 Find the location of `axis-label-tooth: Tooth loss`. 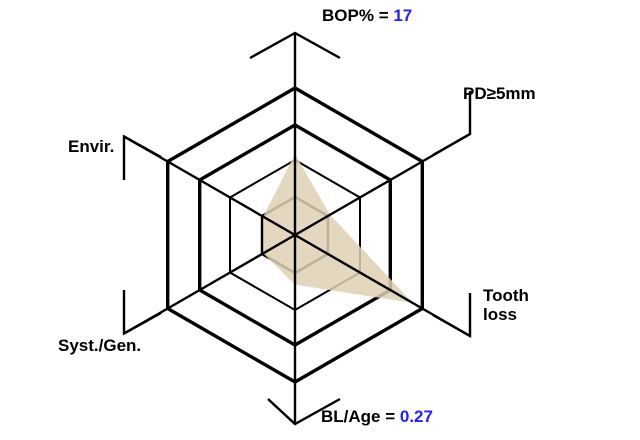

axis-label-tooth: Tooth loss is located at coordinates (506, 305).